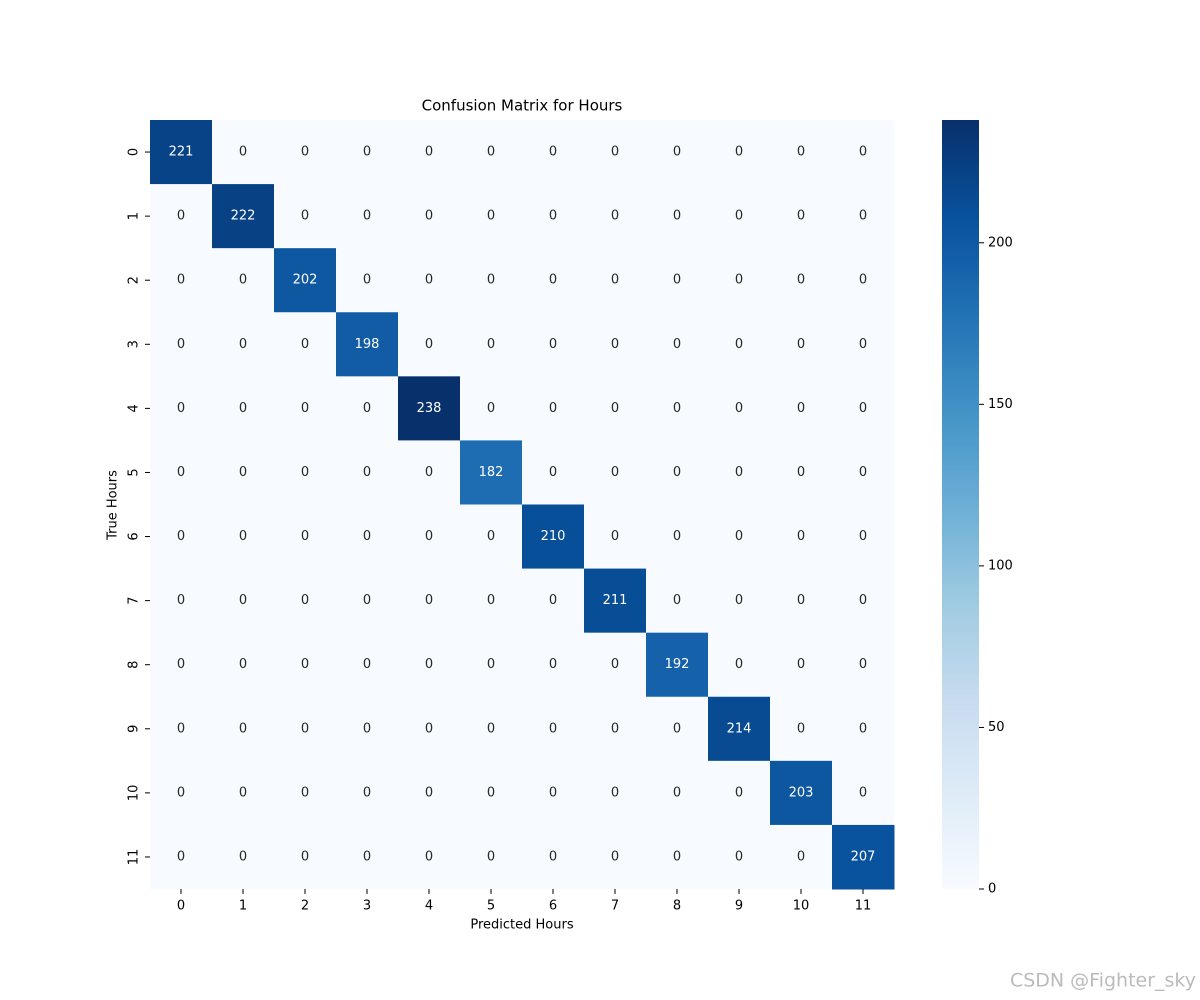 The image size is (1200, 1000). Describe the element at coordinates (615, 600) in the screenshot. I see `cell-label: 211` at that location.